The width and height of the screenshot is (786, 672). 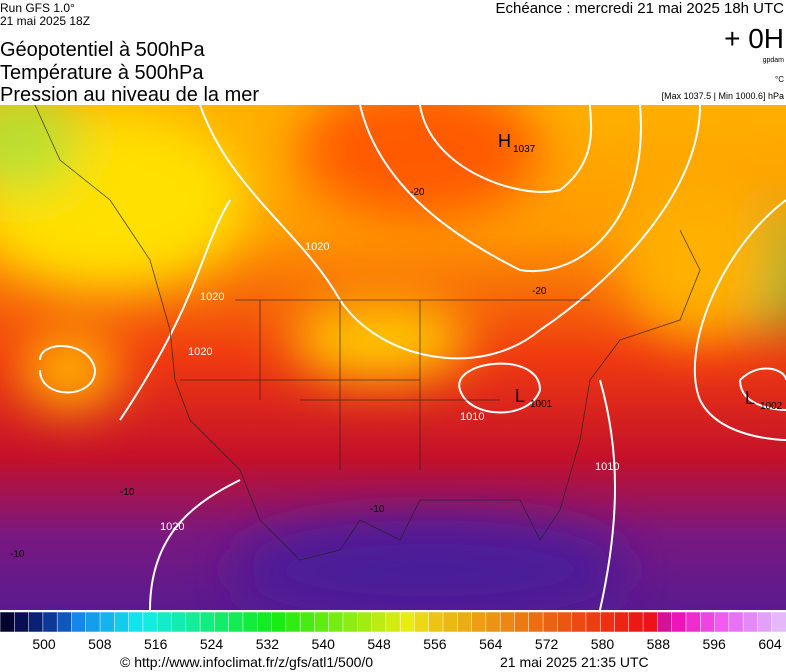 I want to click on scale-label: 572, so click(x=547, y=644).